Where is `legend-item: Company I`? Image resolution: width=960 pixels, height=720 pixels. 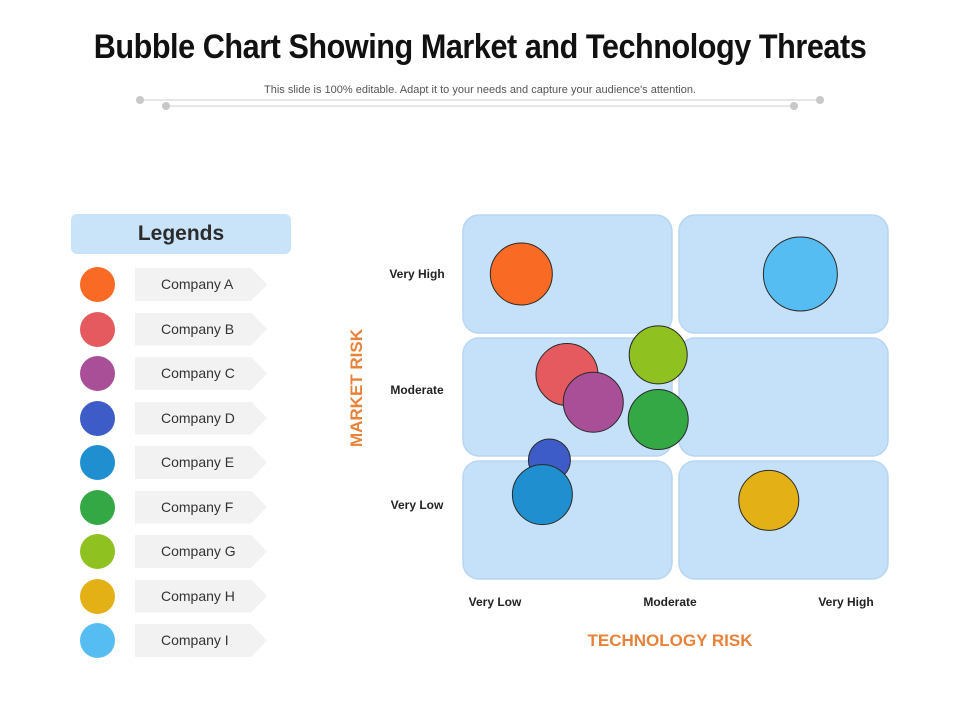
legend-item: Company I is located at coordinates (178, 644).